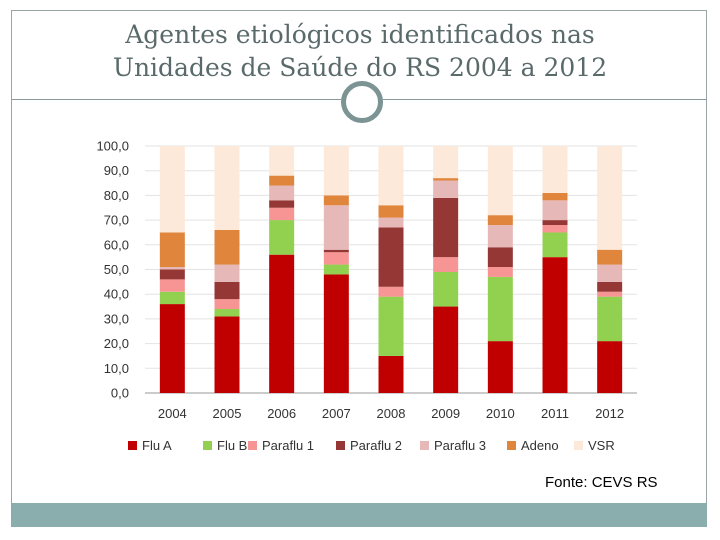 The height and width of the screenshot is (540, 720). What do you see at coordinates (176, 99) in the screenshot?
I see `title-rule-left` at bounding box center [176, 99].